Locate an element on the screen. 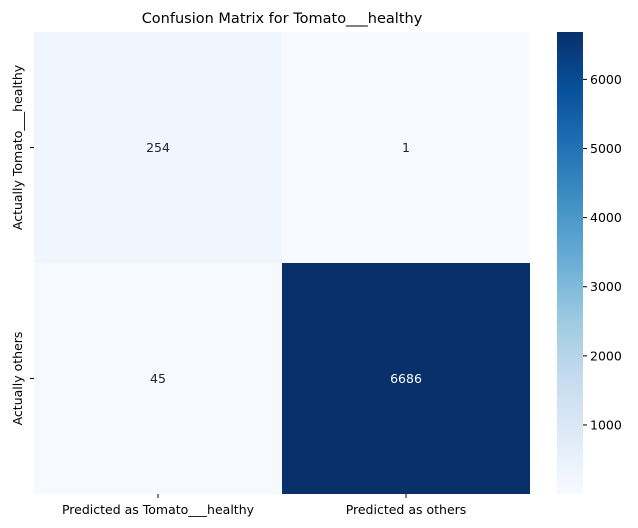  colorbar-tick-label: 1000 is located at coordinates (606, 424).